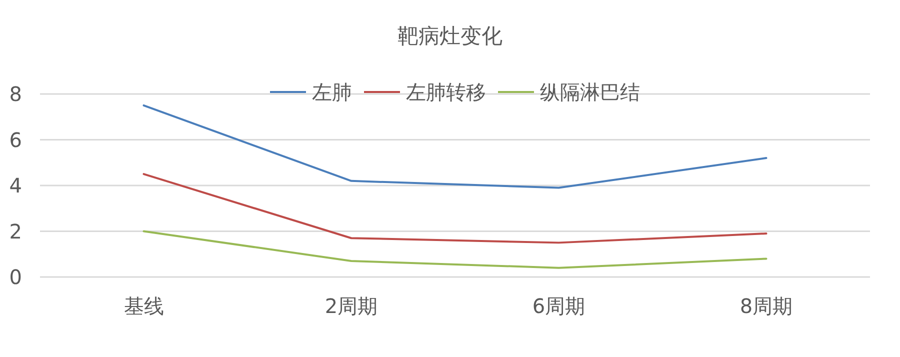 The height and width of the screenshot is (357, 900). What do you see at coordinates (15, 140) in the screenshot?
I see `ytick: 6` at bounding box center [15, 140].